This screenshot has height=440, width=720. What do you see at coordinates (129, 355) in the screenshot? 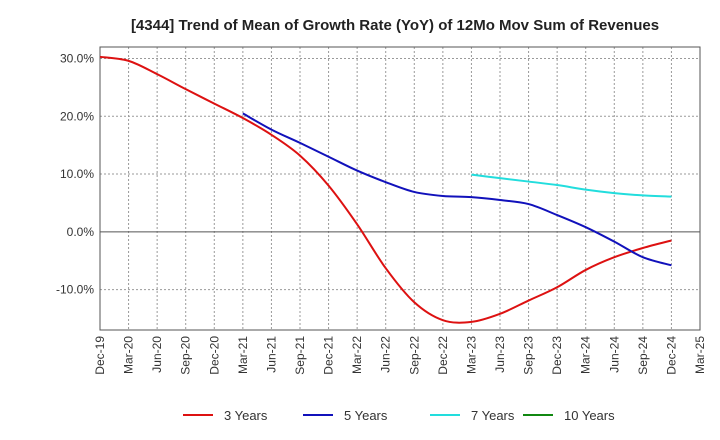
I see `x-tick-label: Mar-20` at bounding box center [129, 355].